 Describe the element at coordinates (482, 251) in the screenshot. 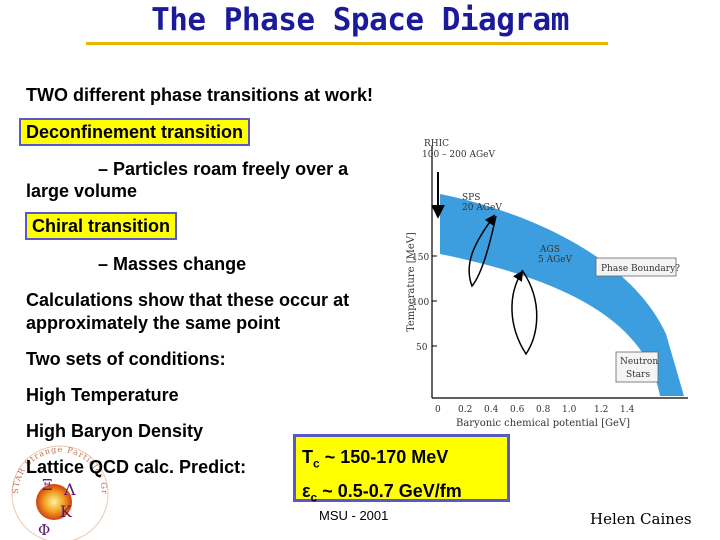

I see `sps-arrow` at that location.